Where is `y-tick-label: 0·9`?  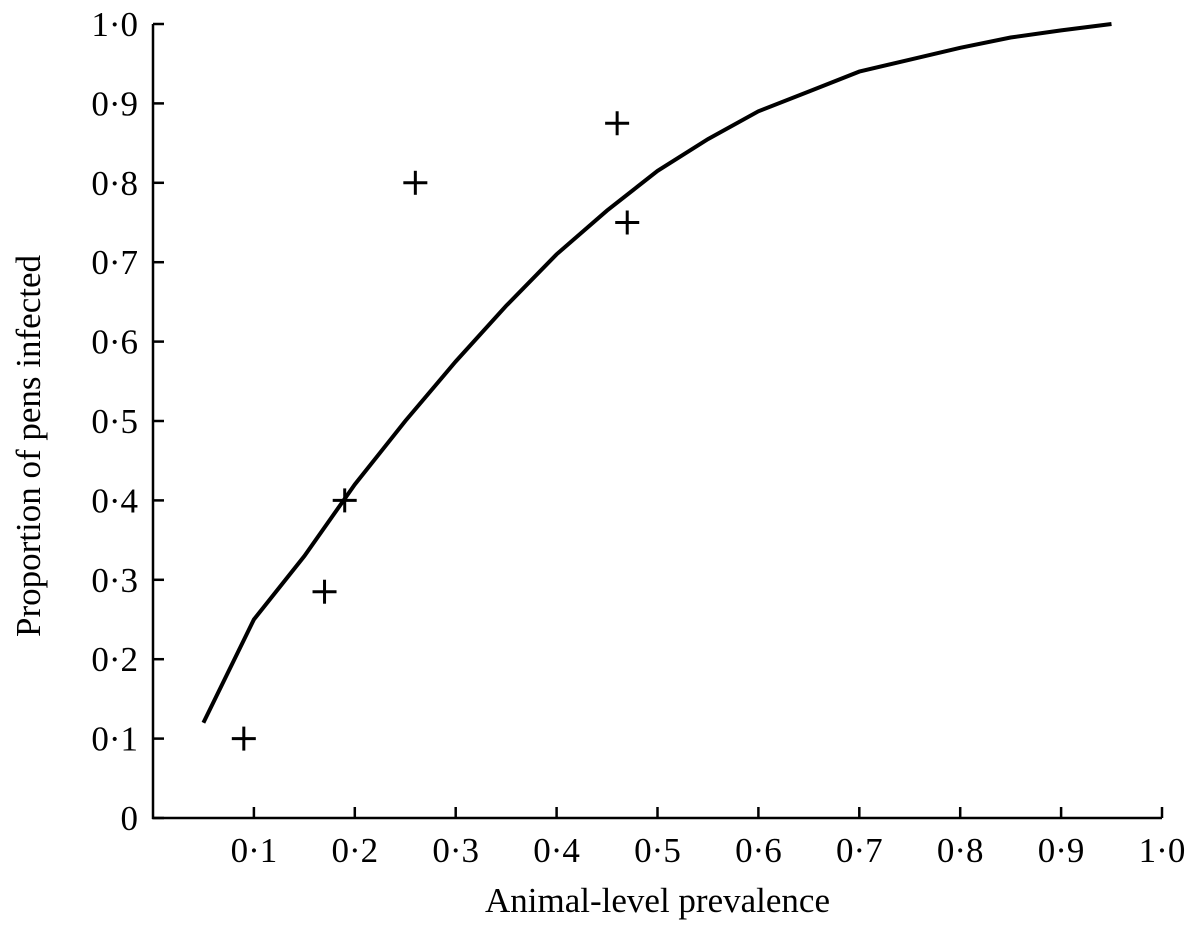
y-tick-label: 0·9 is located at coordinates (114, 103).